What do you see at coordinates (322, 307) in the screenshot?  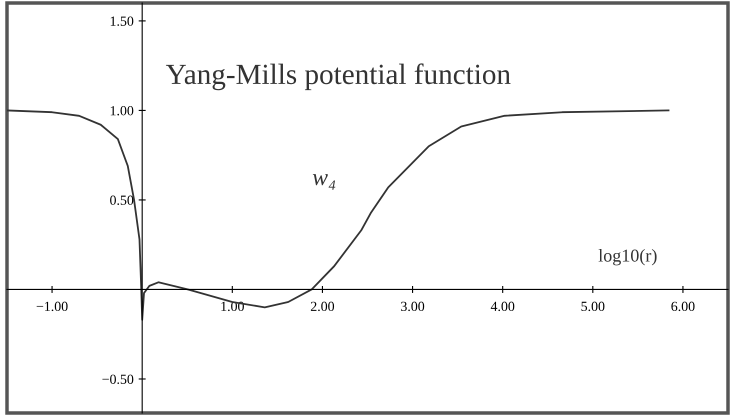 I see `x-tick-label: 2.00` at bounding box center [322, 307].